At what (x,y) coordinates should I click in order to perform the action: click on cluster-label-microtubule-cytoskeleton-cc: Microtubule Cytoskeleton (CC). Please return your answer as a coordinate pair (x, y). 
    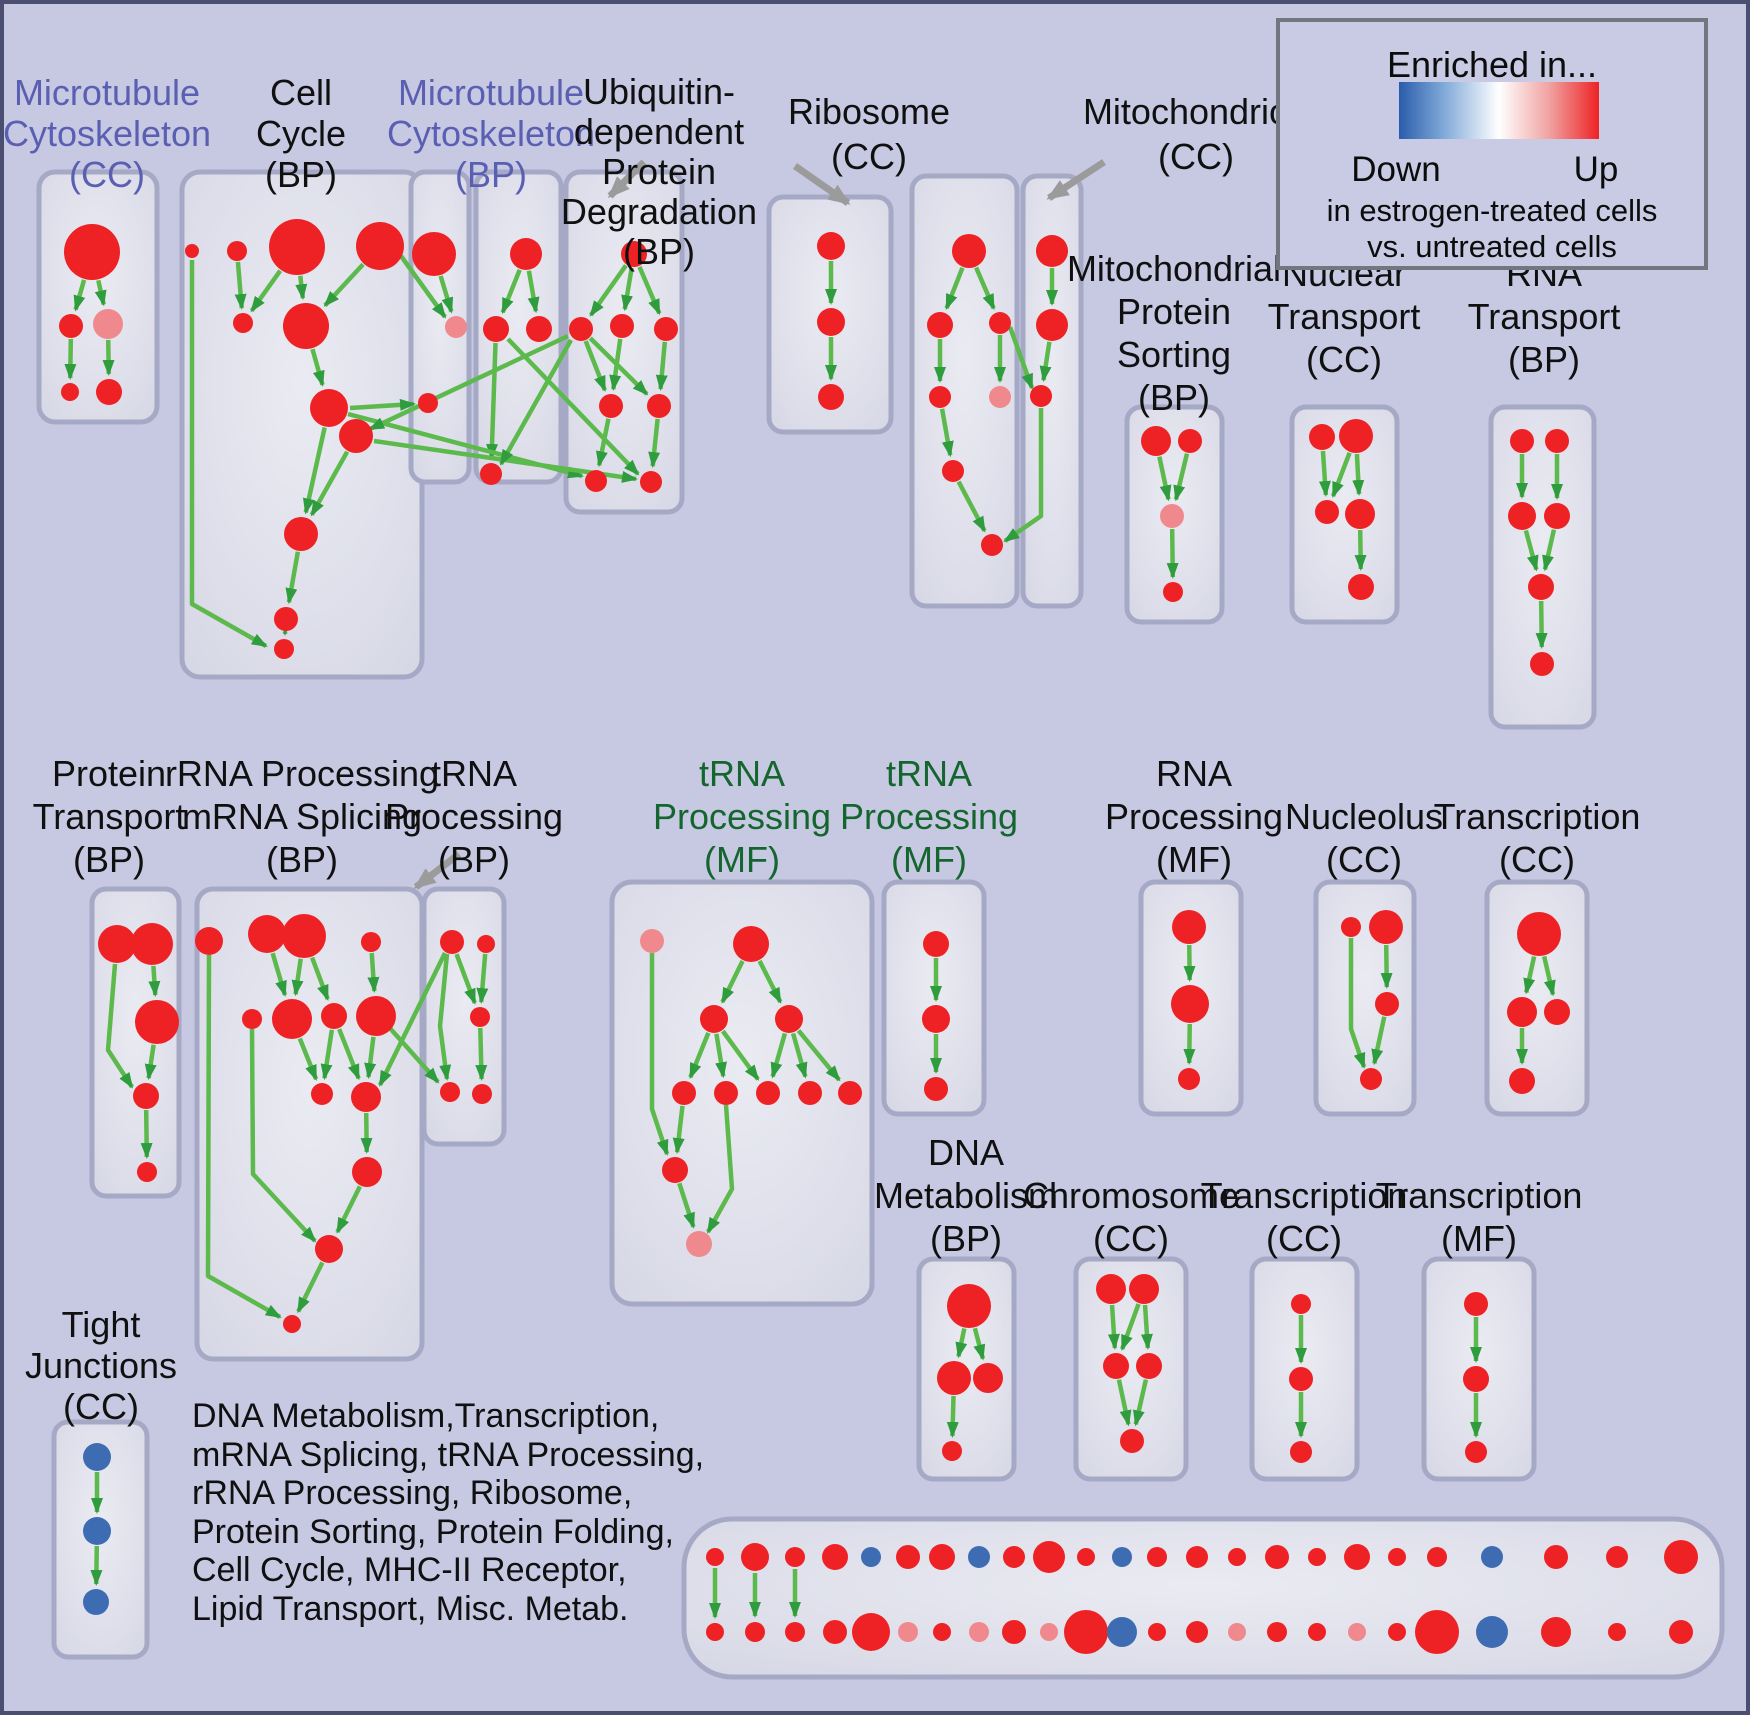
    Looking at the image, I should click on (107, 133).